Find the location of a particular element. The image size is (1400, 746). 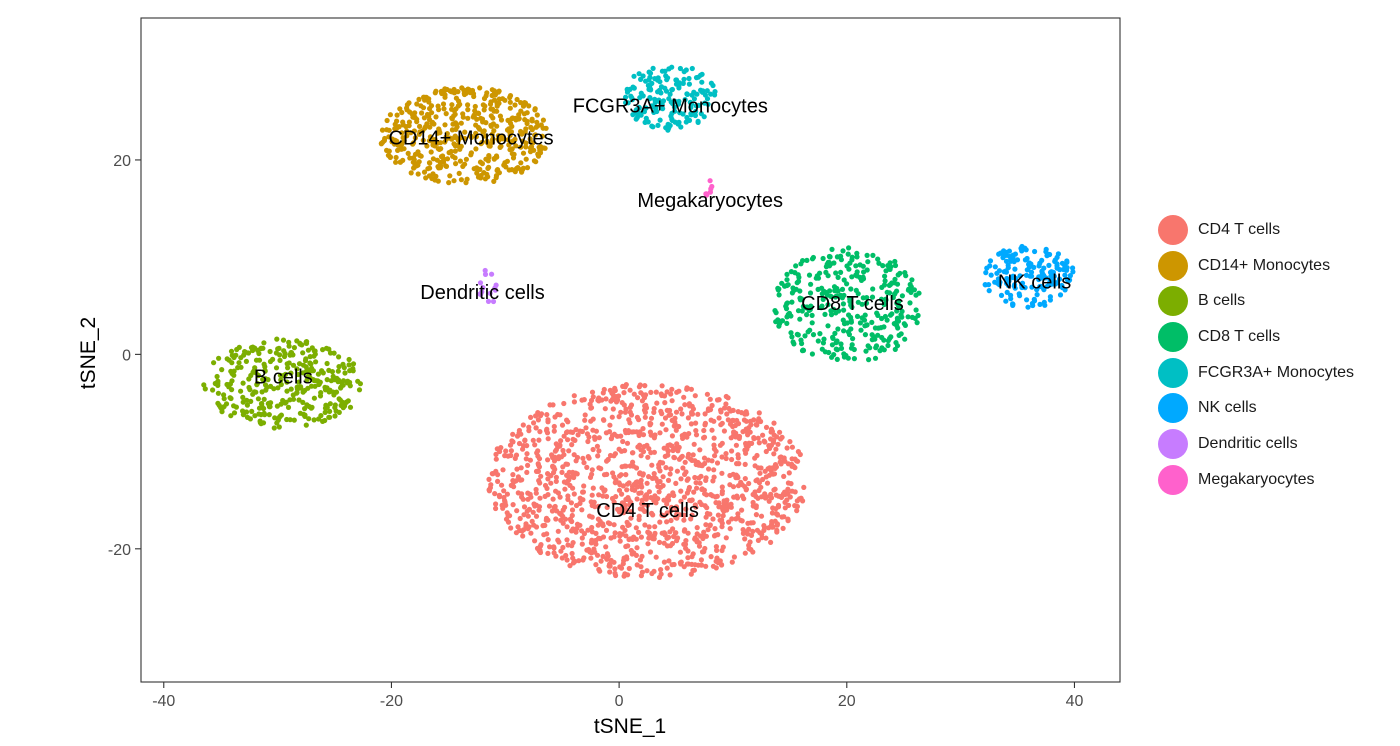

legend-label: NK cells is located at coordinates (1227, 408).